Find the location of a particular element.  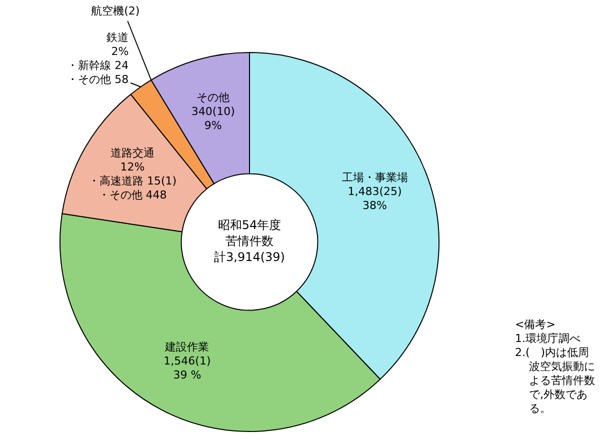

slice-label: 工場・事業場 is located at coordinates (375, 177).